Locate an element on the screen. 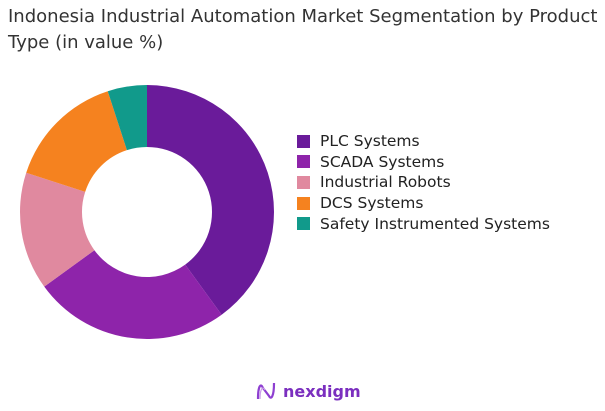 This screenshot has width=605, height=411. legend-item: PLC Systems is located at coordinates (423, 141).